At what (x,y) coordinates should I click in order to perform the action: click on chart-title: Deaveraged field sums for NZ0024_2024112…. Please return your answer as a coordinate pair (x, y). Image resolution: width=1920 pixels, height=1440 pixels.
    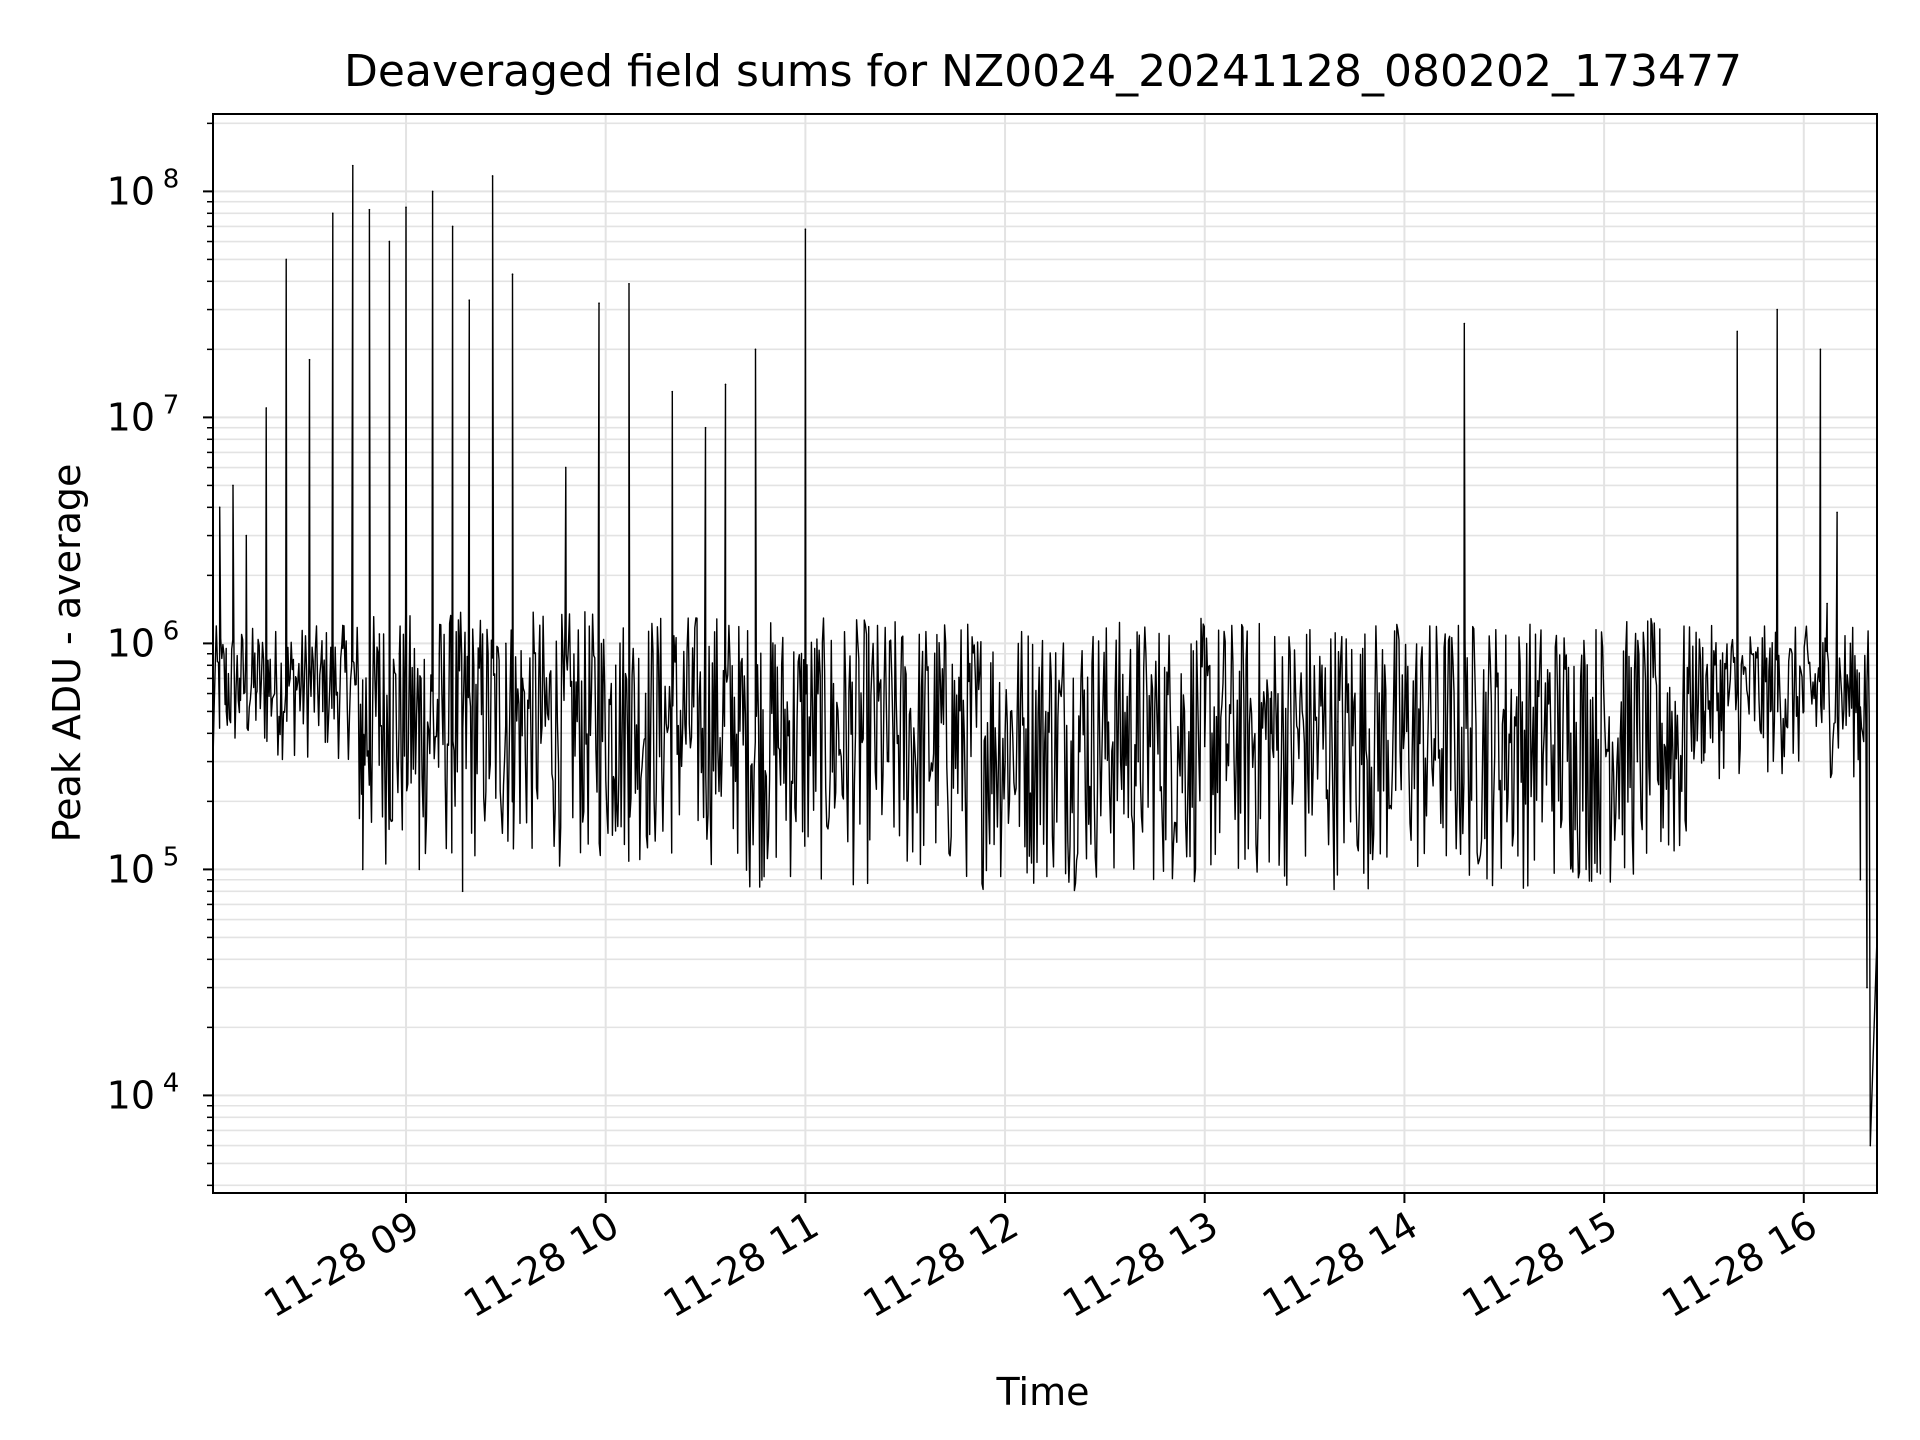
    Looking at the image, I should click on (1043, 71).